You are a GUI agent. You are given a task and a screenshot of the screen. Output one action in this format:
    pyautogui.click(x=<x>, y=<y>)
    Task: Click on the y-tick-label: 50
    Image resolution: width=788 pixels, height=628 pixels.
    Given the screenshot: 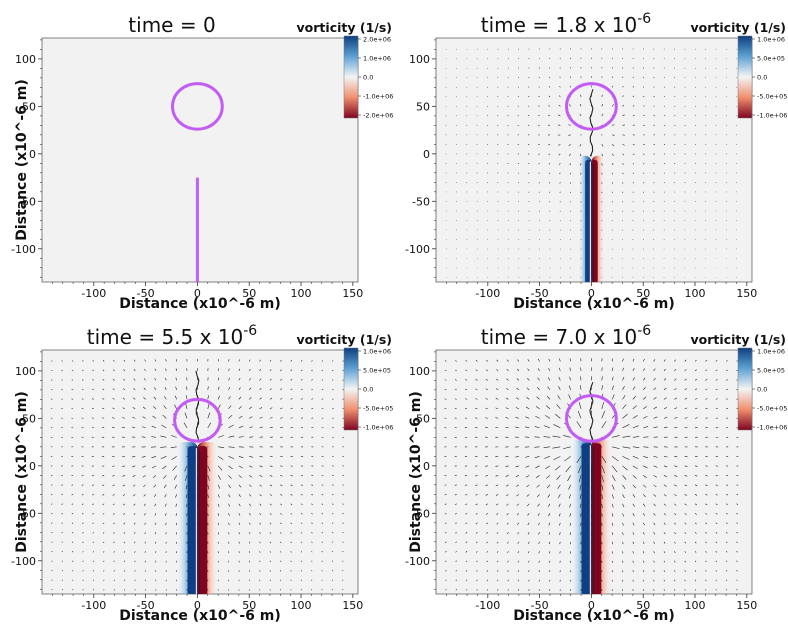 What is the action you would take?
    pyautogui.click(x=423, y=106)
    